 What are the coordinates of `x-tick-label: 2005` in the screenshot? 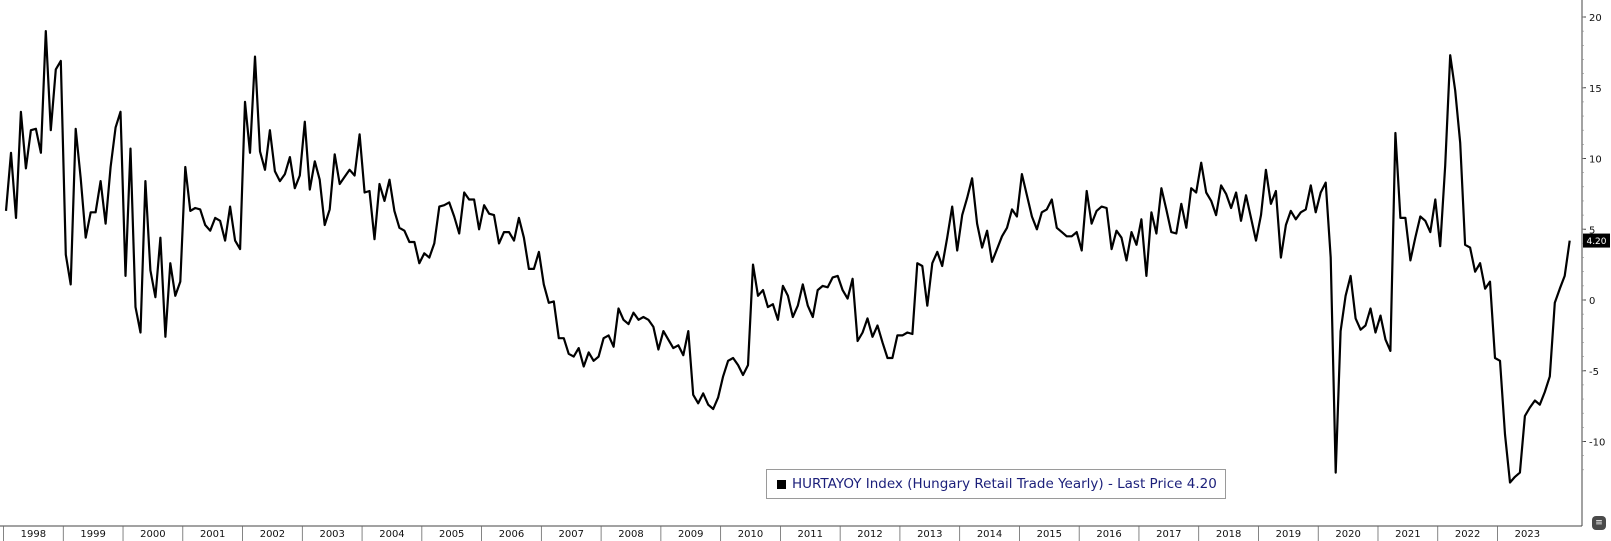 It's located at (451, 534).